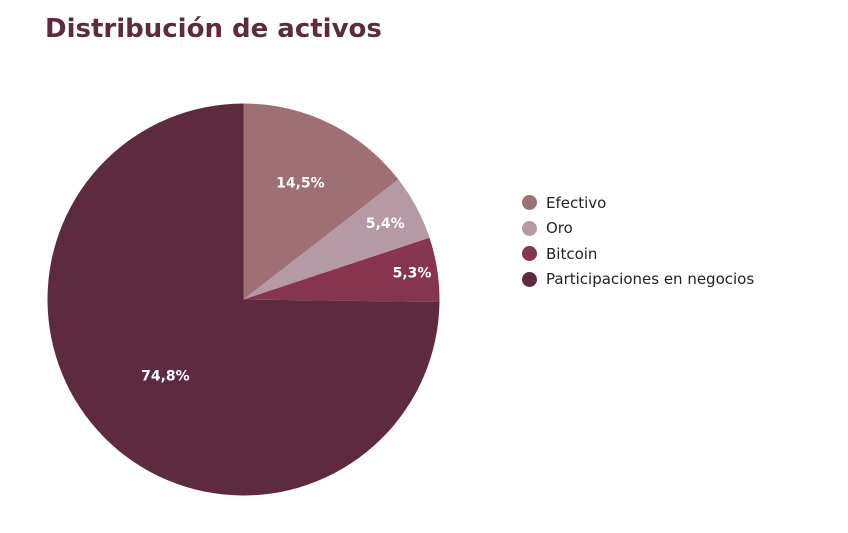 Image resolution: width=848 pixels, height=533 pixels. What do you see at coordinates (650, 279) in the screenshot?
I see `legend-label: Participaciones en negocios` at bounding box center [650, 279].